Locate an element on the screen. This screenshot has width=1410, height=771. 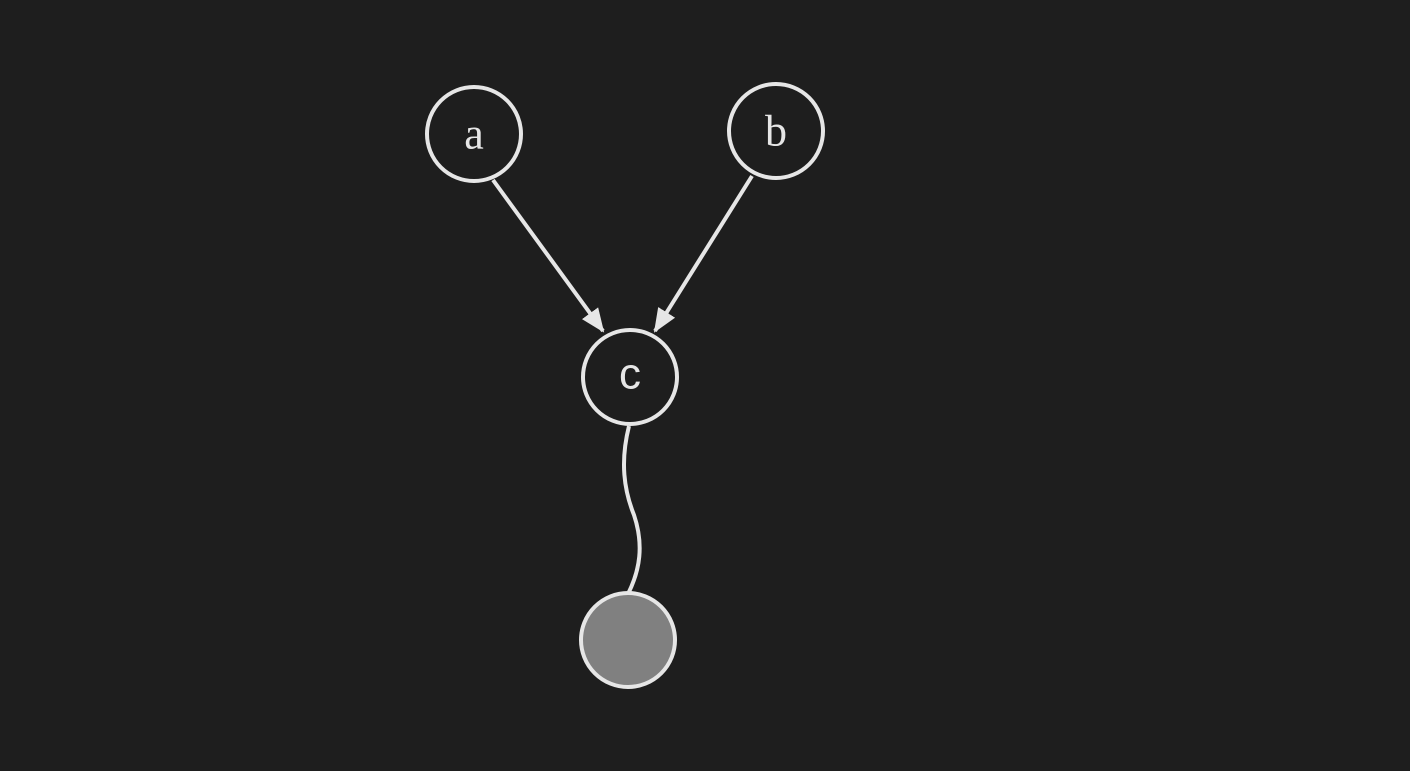
node-a-label: a is located at coordinates (474, 134).